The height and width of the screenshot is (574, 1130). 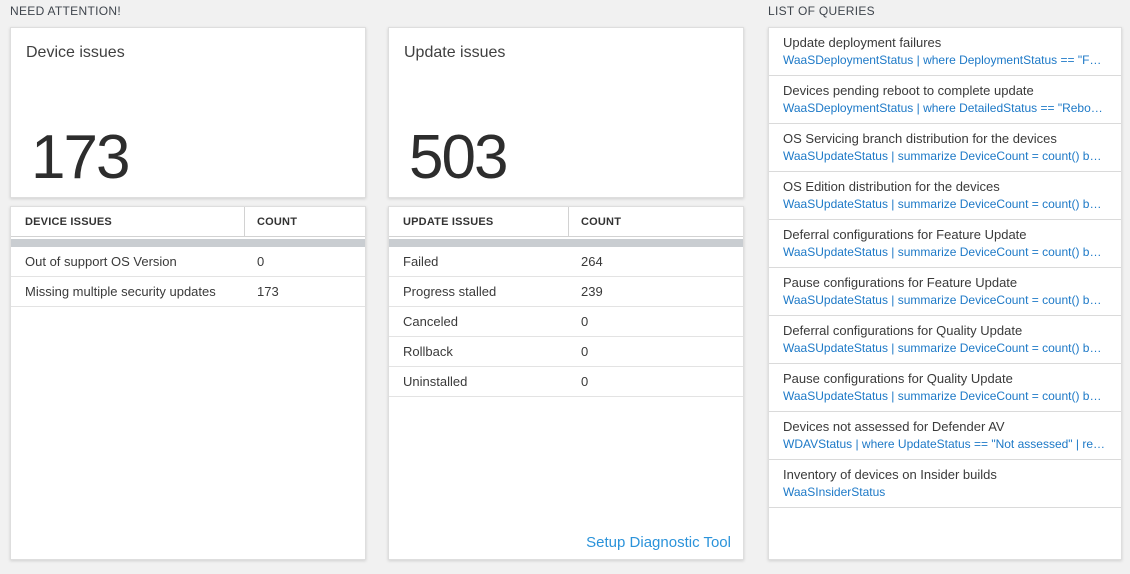 I want to click on query-title: Update deployment failures, so click(x=862, y=42).